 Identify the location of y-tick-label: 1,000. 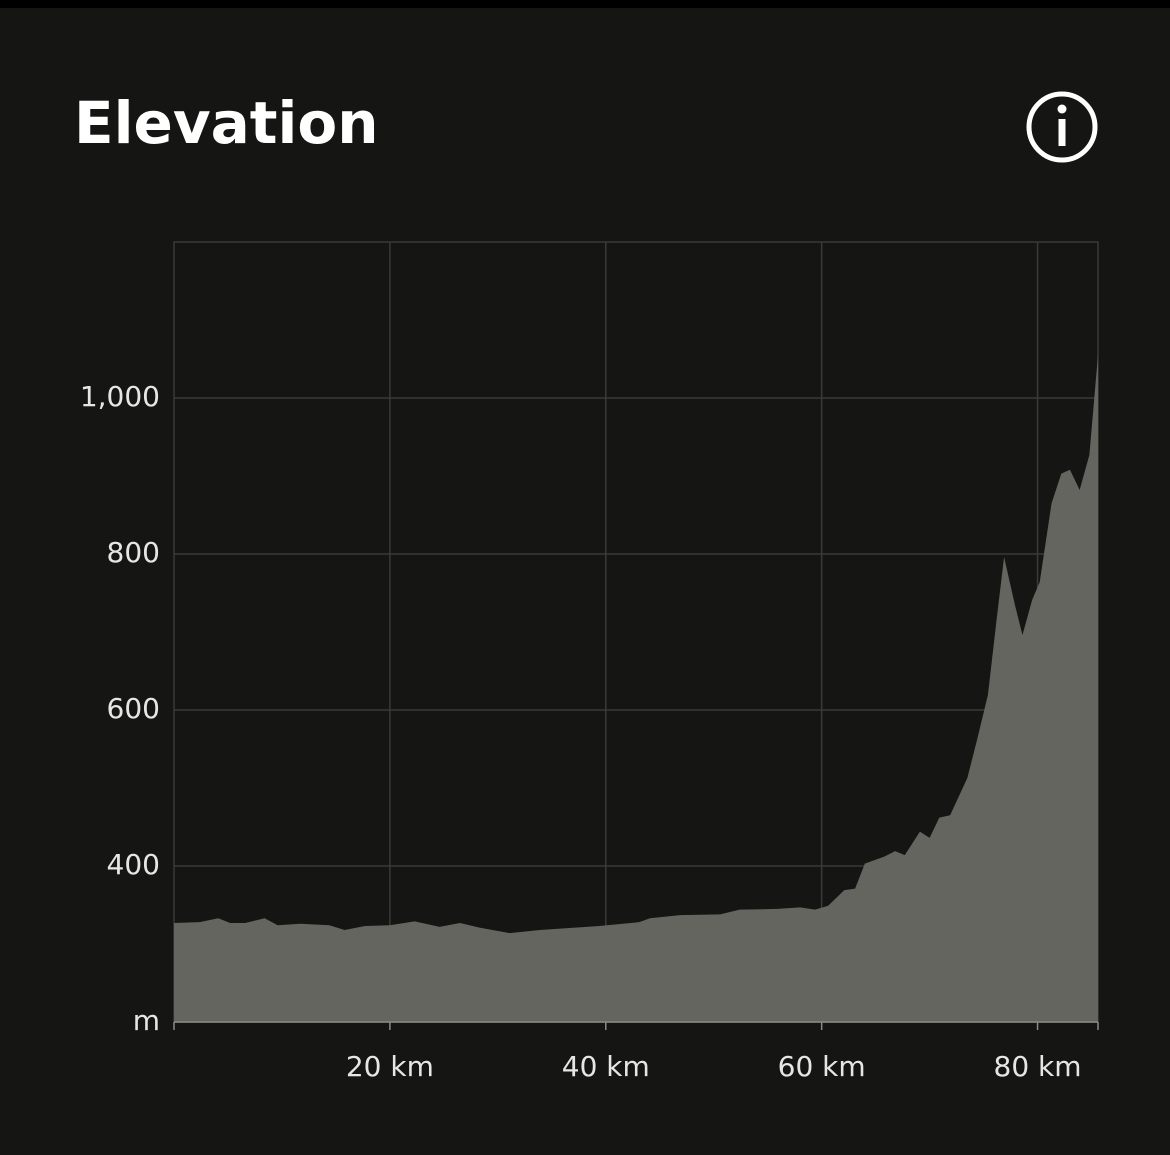
(120, 396).